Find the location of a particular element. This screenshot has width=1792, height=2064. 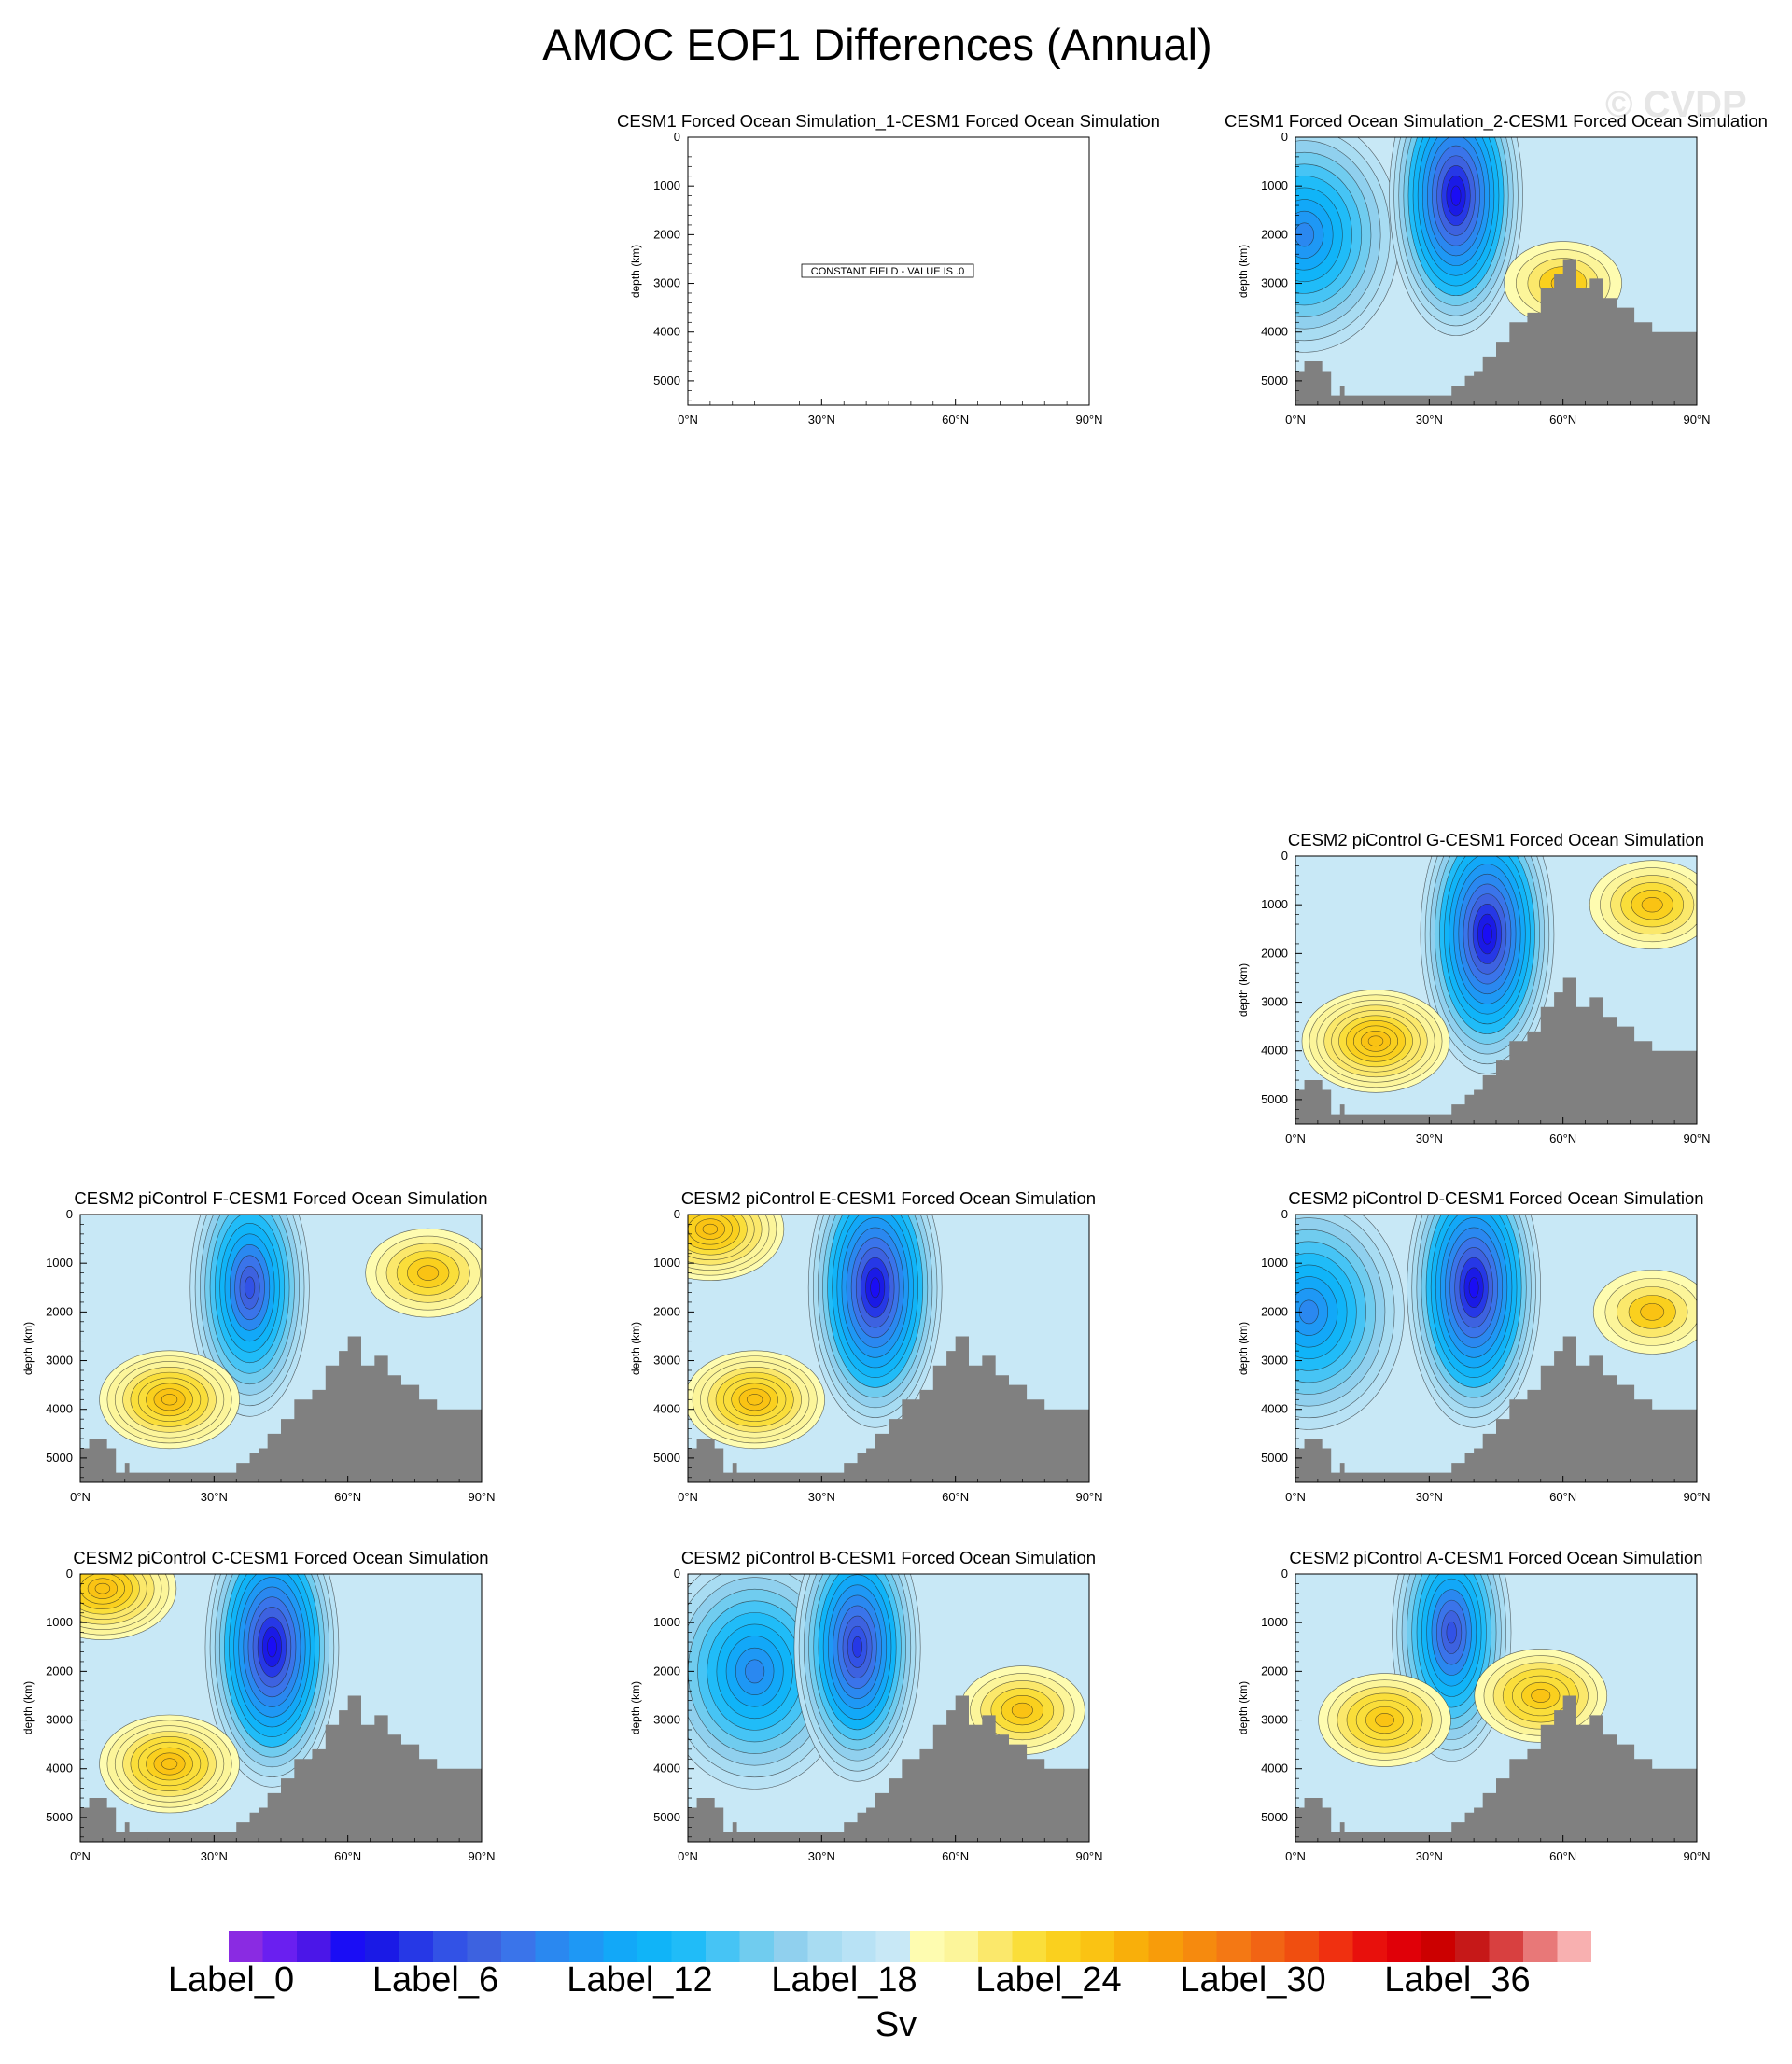

watermark-text: © CVDP is located at coordinates (1676, 104).